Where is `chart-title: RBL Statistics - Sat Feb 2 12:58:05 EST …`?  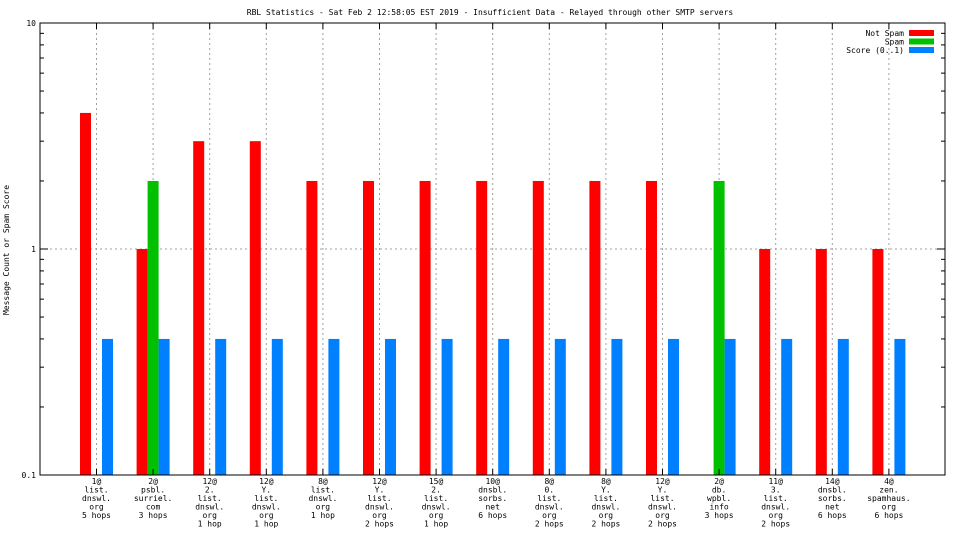
chart-title: RBL Statistics - Sat Feb 2 12:58:05 EST … is located at coordinates (490, 12).